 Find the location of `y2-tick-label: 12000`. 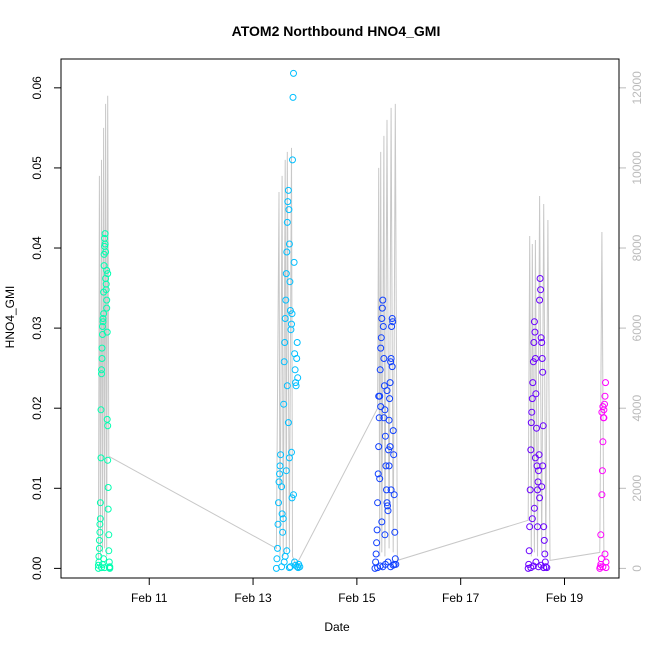

y2-tick-label: 12000 is located at coordinates (637, 88).